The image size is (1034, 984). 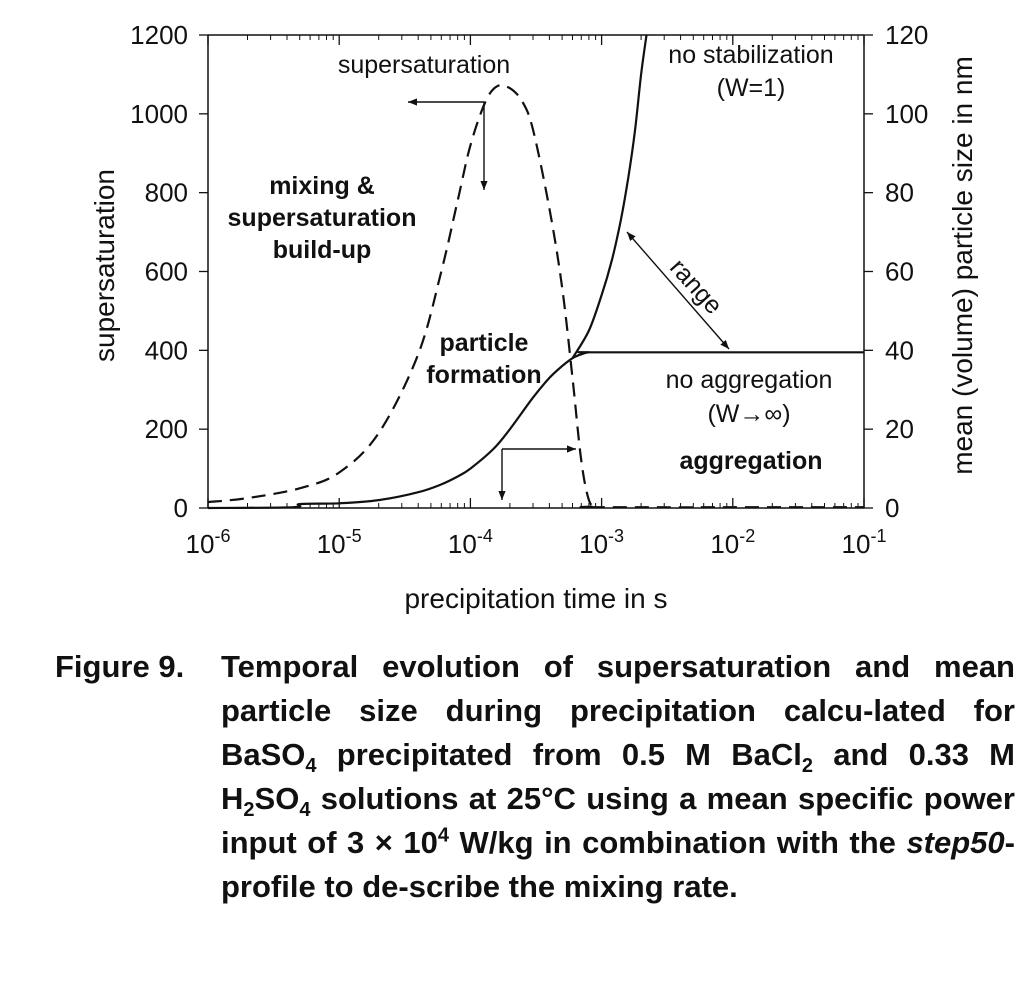 I want to click on caption-part: -profile to de-scribe the mixing rate., so click(x=618, y=864).